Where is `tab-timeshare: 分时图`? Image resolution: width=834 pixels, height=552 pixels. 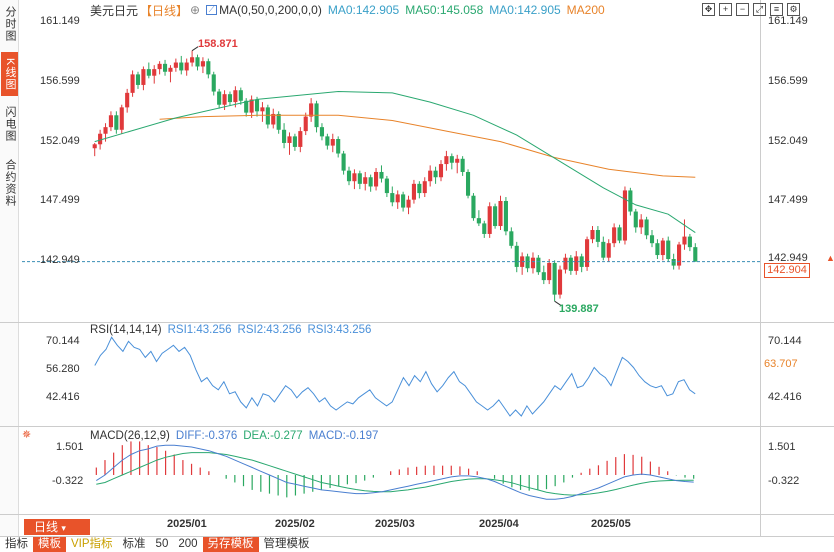
tab-timeshare: 分时图 is located at coordinates (10, 24).